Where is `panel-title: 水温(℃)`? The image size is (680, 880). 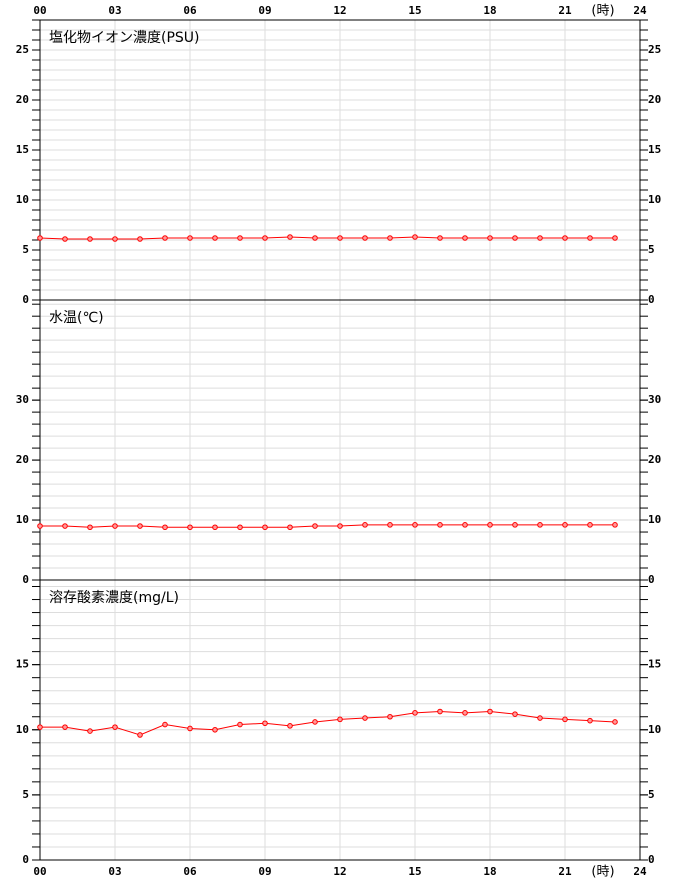 panel-title: 水温(℃) is located at coordinates (76, 318).